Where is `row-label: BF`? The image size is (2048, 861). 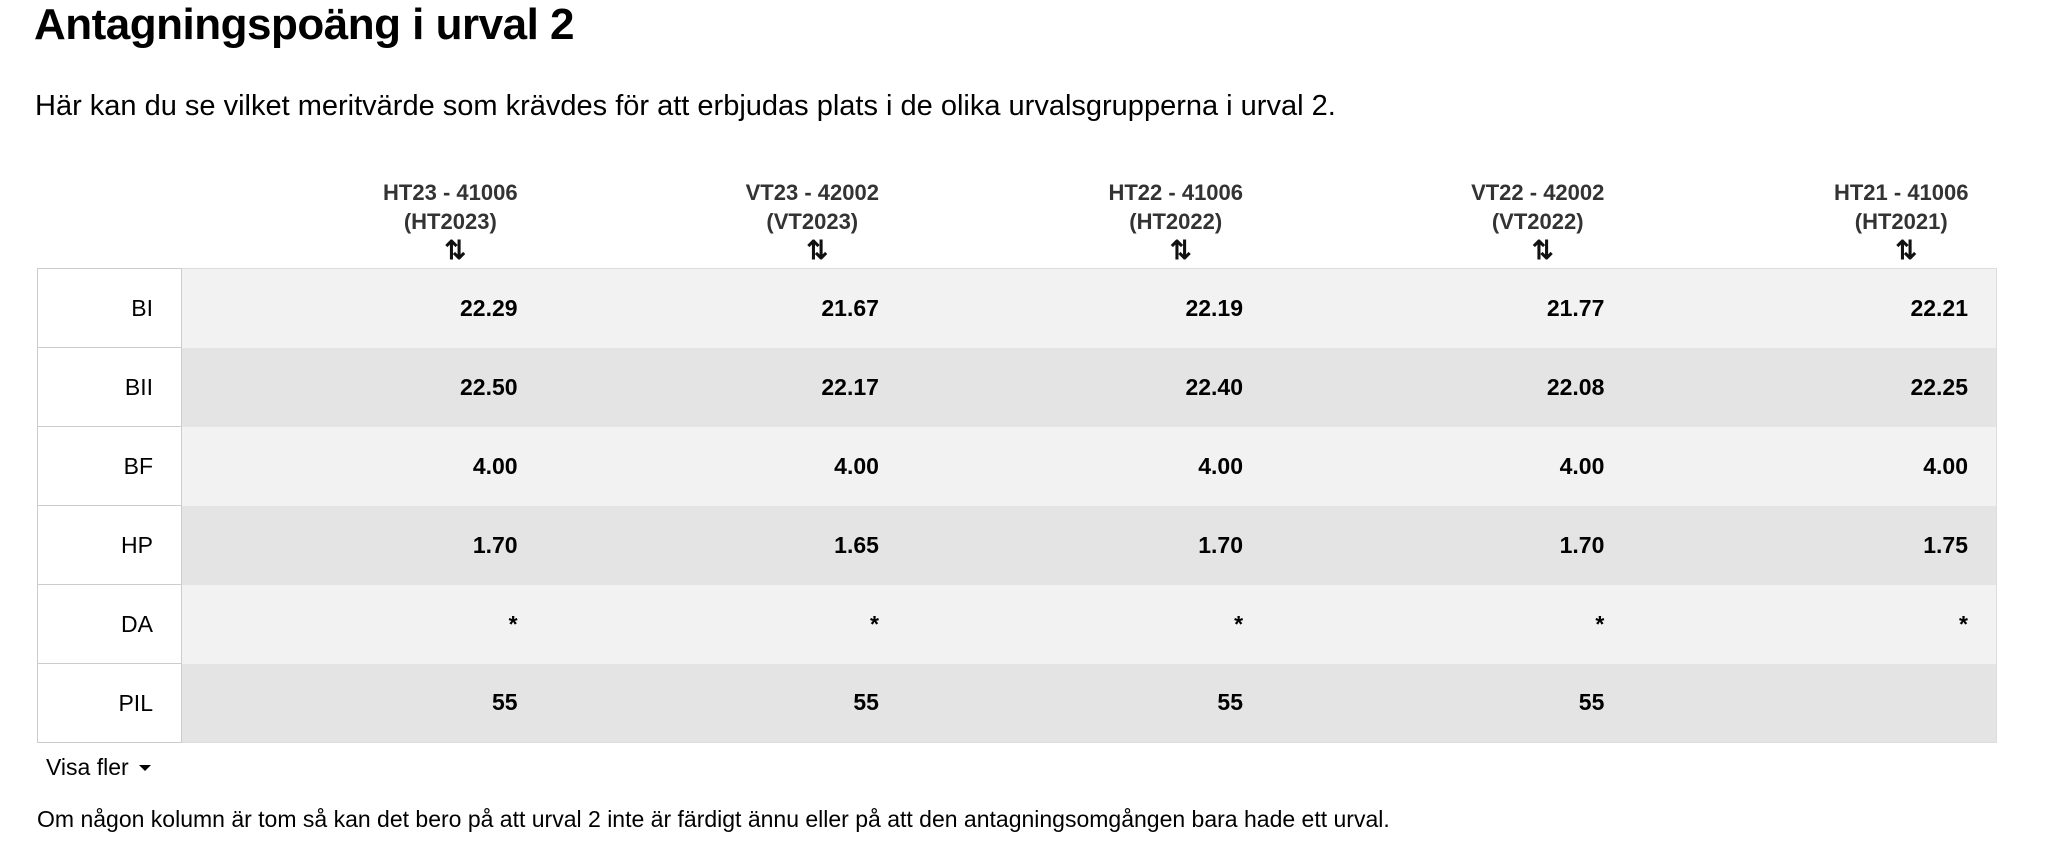 row-label: BF is located at coordinates (109, 466).